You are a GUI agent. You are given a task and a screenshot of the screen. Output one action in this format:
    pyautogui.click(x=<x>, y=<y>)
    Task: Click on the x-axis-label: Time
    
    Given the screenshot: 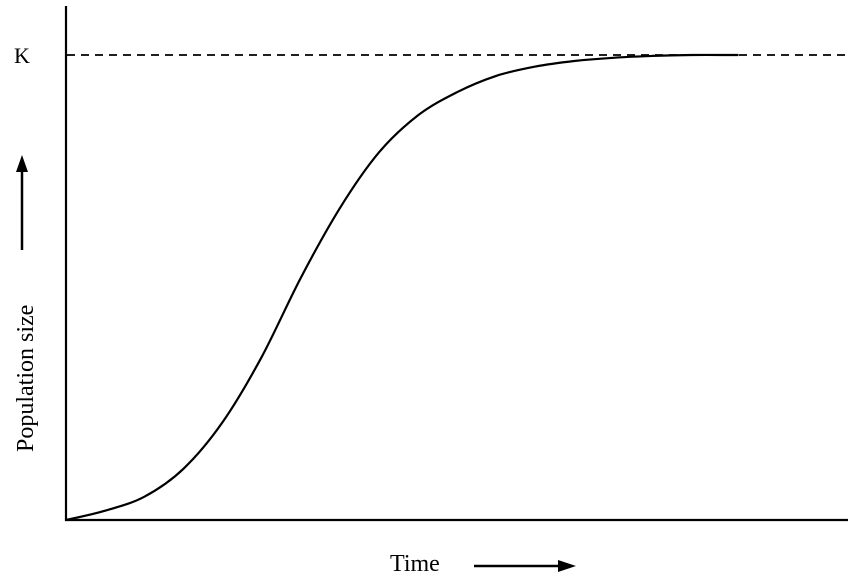 What is the action you would take?
    pyautogui.click(x=415, y=564)
    